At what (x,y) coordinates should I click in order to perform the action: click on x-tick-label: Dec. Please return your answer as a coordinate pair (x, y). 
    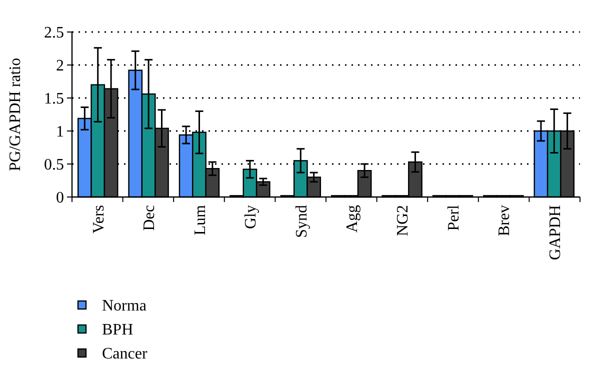
    Looking at the image, I should click on (149, 218).